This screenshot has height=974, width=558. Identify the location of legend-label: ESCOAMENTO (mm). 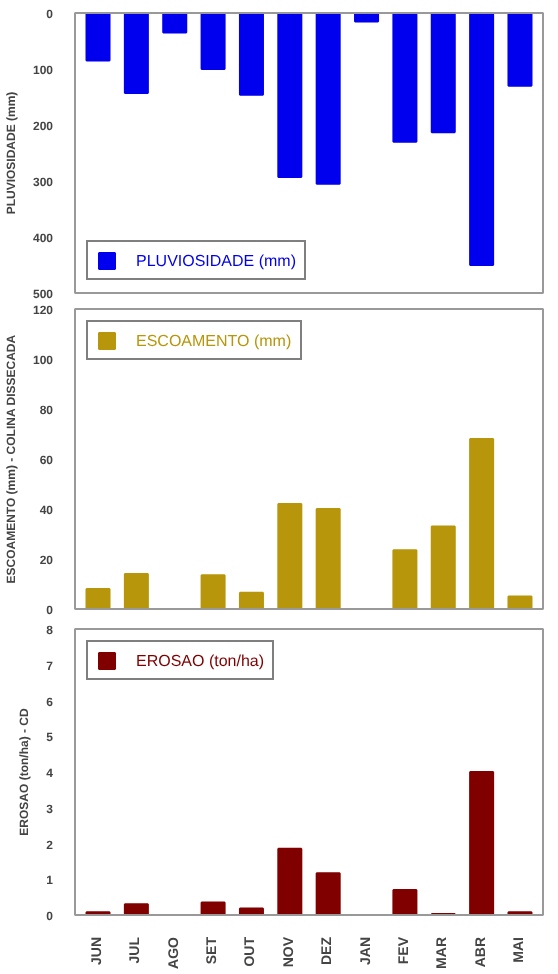
(214, 340).